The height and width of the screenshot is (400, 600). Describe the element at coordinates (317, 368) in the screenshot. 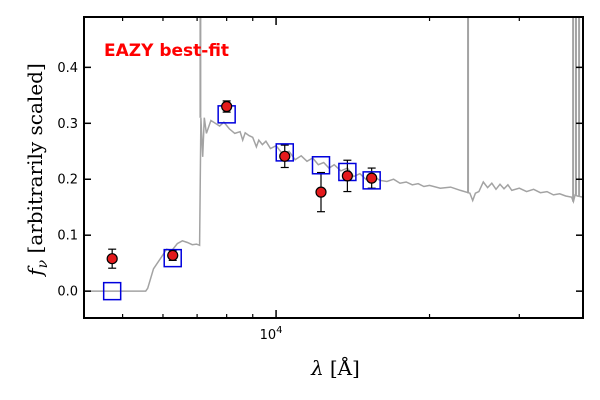

I see `x-axis-symbol: λ` at that location.